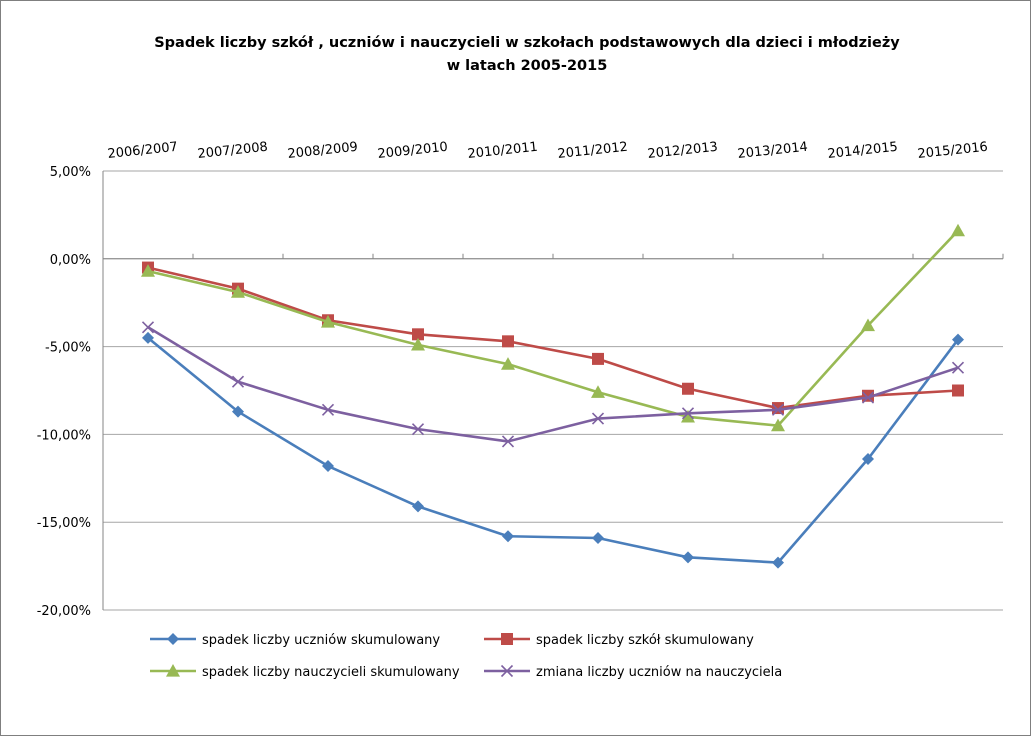 Image resolution: width=1031 pixels, height=736 pixels. I want to click on x-tick-label: 2013/2014, so click(773, 151).